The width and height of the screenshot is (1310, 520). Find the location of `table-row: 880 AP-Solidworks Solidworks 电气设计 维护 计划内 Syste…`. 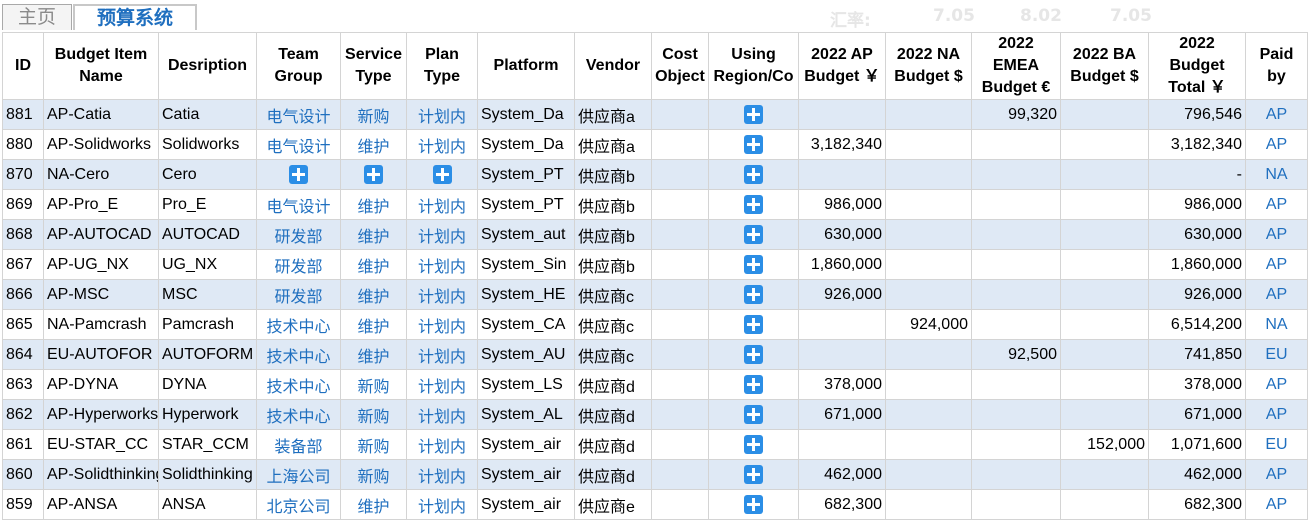

table-row: 880 AP-Solidworks Solidworks 电气设计 维护 计划内 Syste… is located at coordinates (655, 144).